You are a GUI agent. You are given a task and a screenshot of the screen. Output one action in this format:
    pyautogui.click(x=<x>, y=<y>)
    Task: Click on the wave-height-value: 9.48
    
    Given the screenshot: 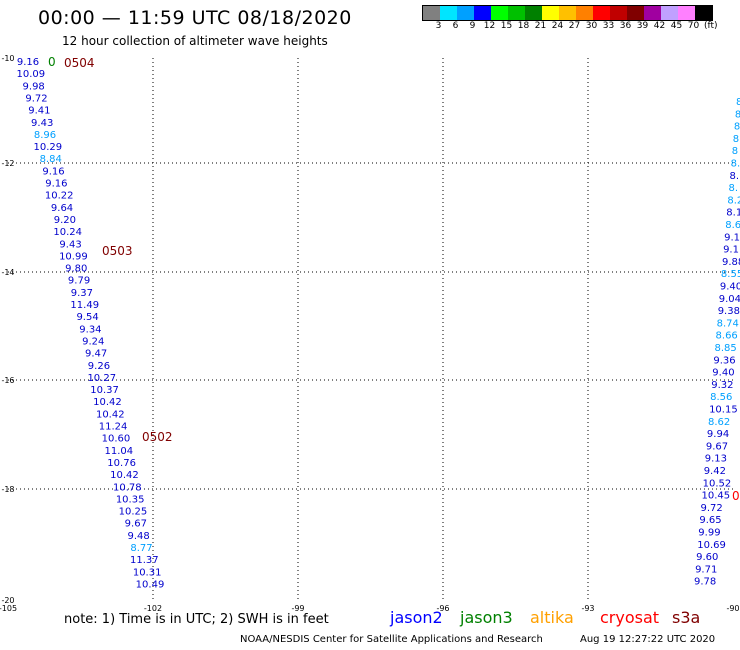 What is the action you would take?
    pyautogui.click(x=139, y=536)
    